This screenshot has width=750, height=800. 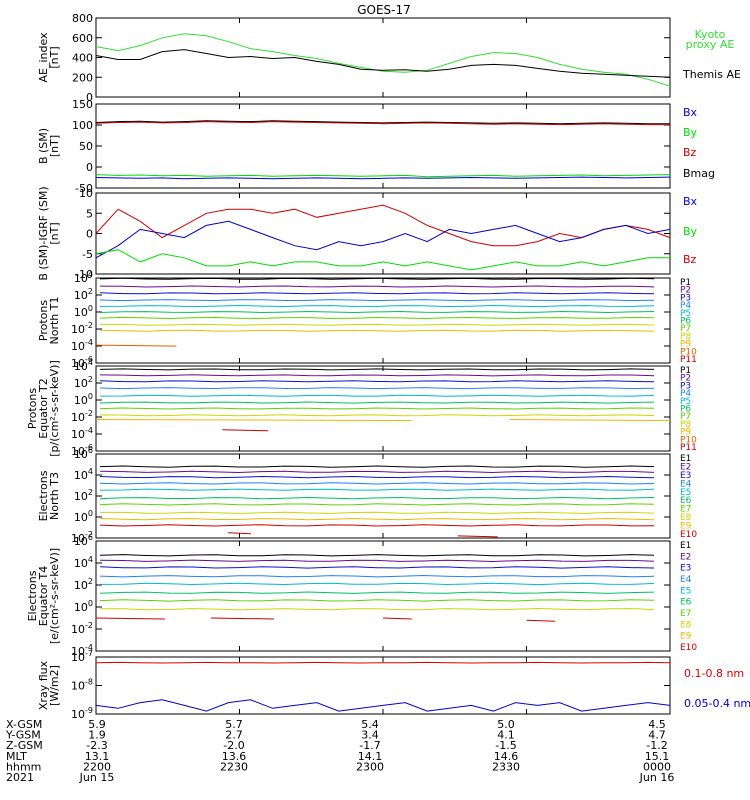 What do you see at coordinates (97, 756) in the screenshot?
I see `orbit-value: 13.1` at bounding box center [97, 756].